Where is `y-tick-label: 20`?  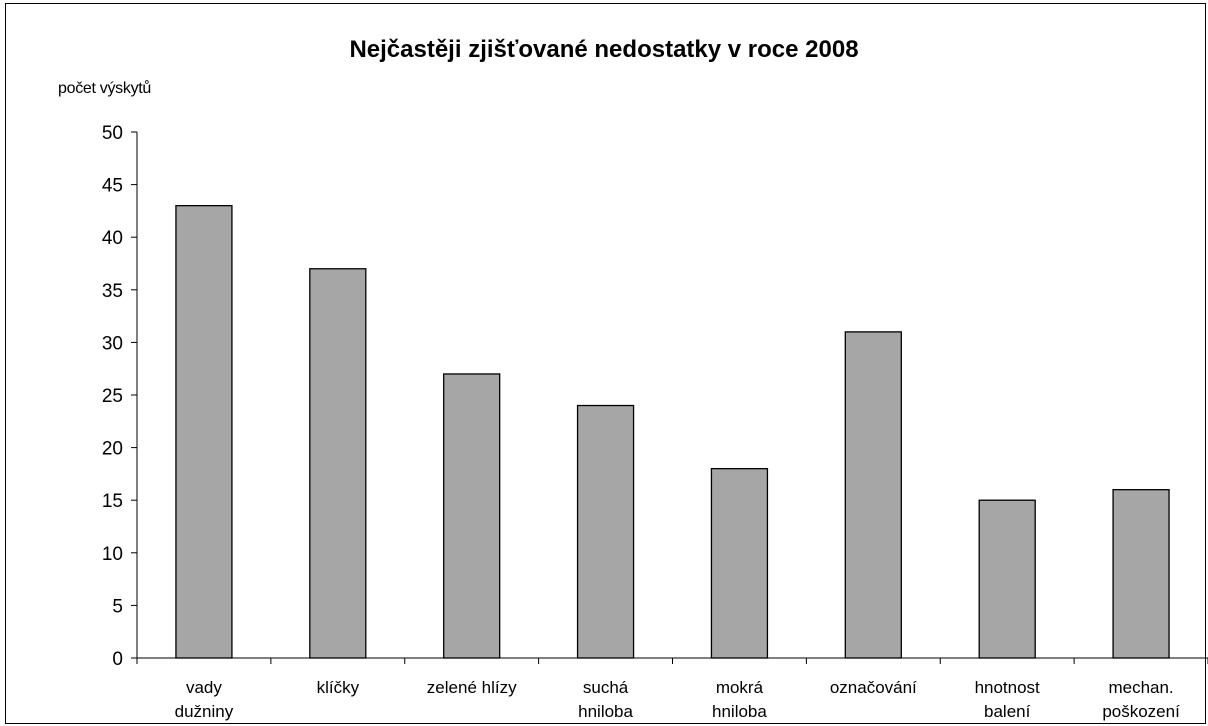
y-tick-label: 20 is located at coordinates (112, 449).